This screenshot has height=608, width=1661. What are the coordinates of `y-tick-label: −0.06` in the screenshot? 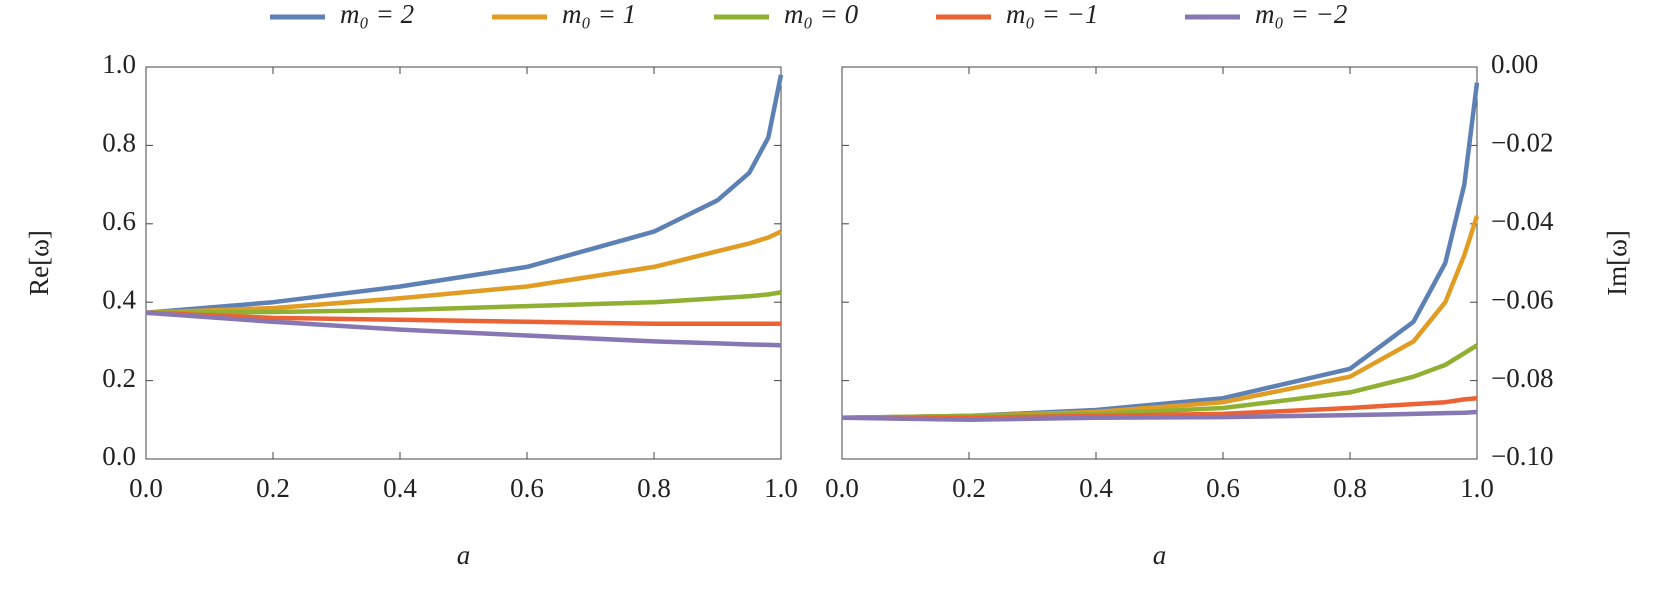 It's located at (1522, 299).